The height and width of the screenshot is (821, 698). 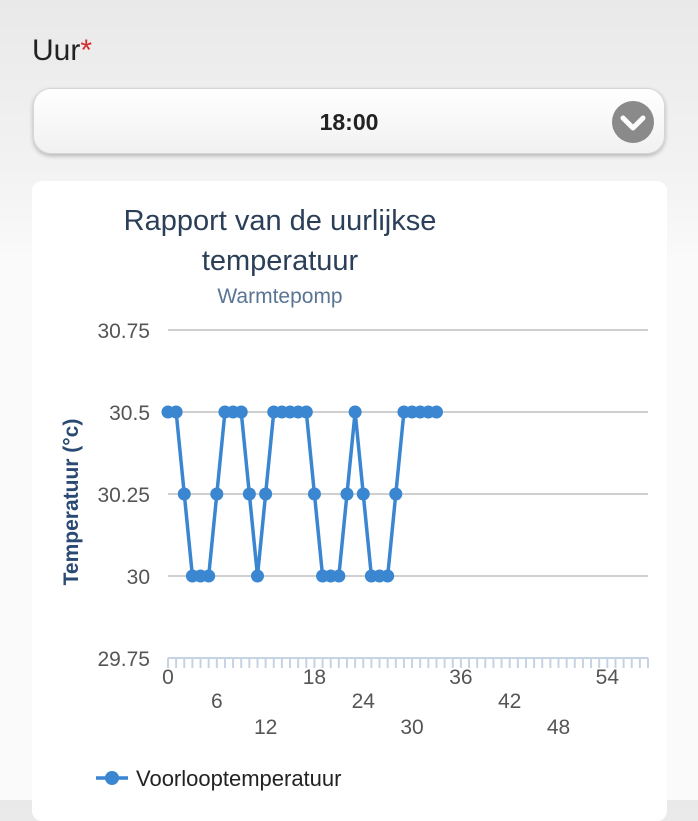 What do you see at coordinates (314, 677) in the screenshot?
I see `x-tick-label: 18` at bounding box center [314, 677].